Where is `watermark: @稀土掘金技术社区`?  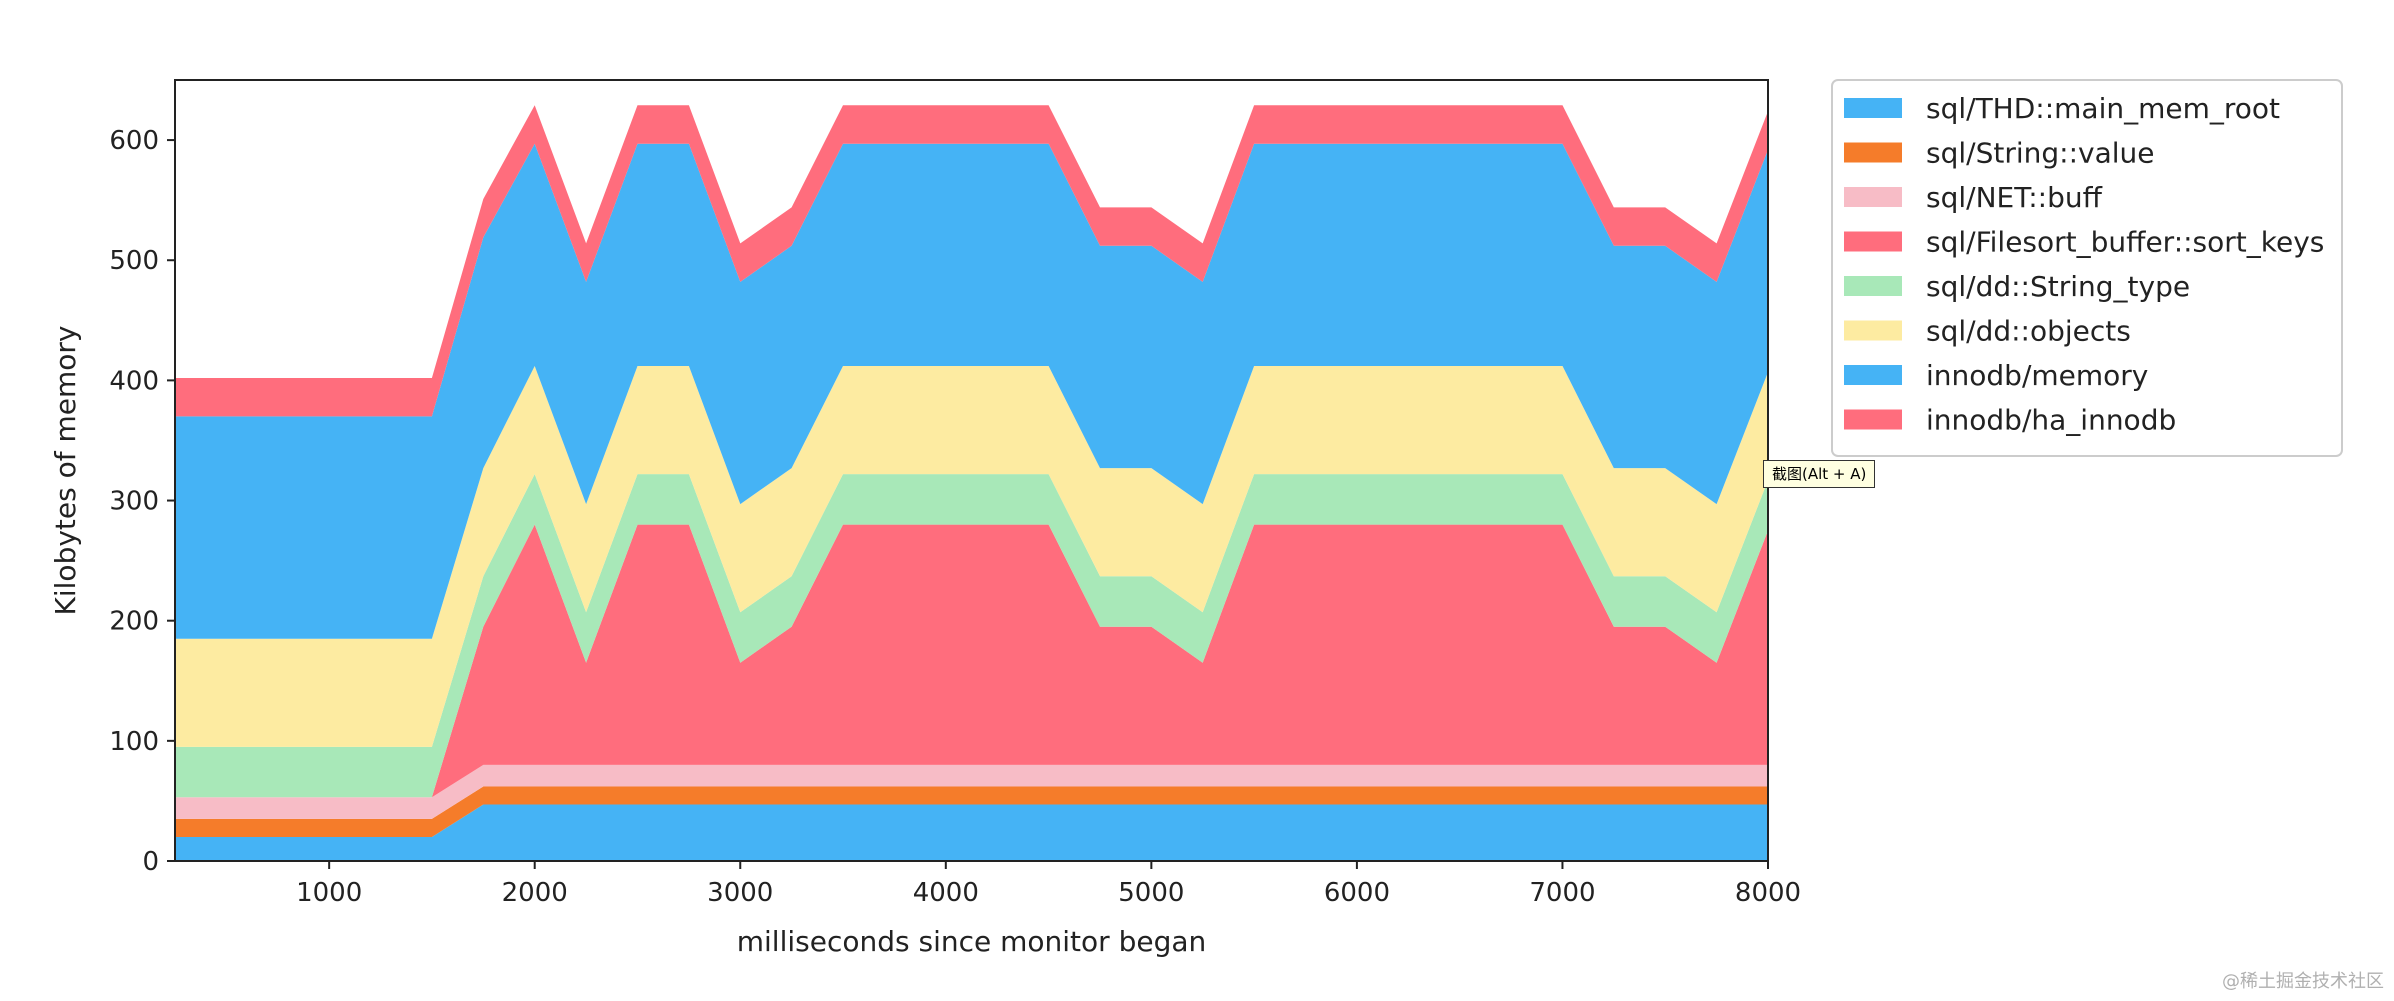
watermark: @稀土掘金技术社区 is located at coordinates (2303, 981).